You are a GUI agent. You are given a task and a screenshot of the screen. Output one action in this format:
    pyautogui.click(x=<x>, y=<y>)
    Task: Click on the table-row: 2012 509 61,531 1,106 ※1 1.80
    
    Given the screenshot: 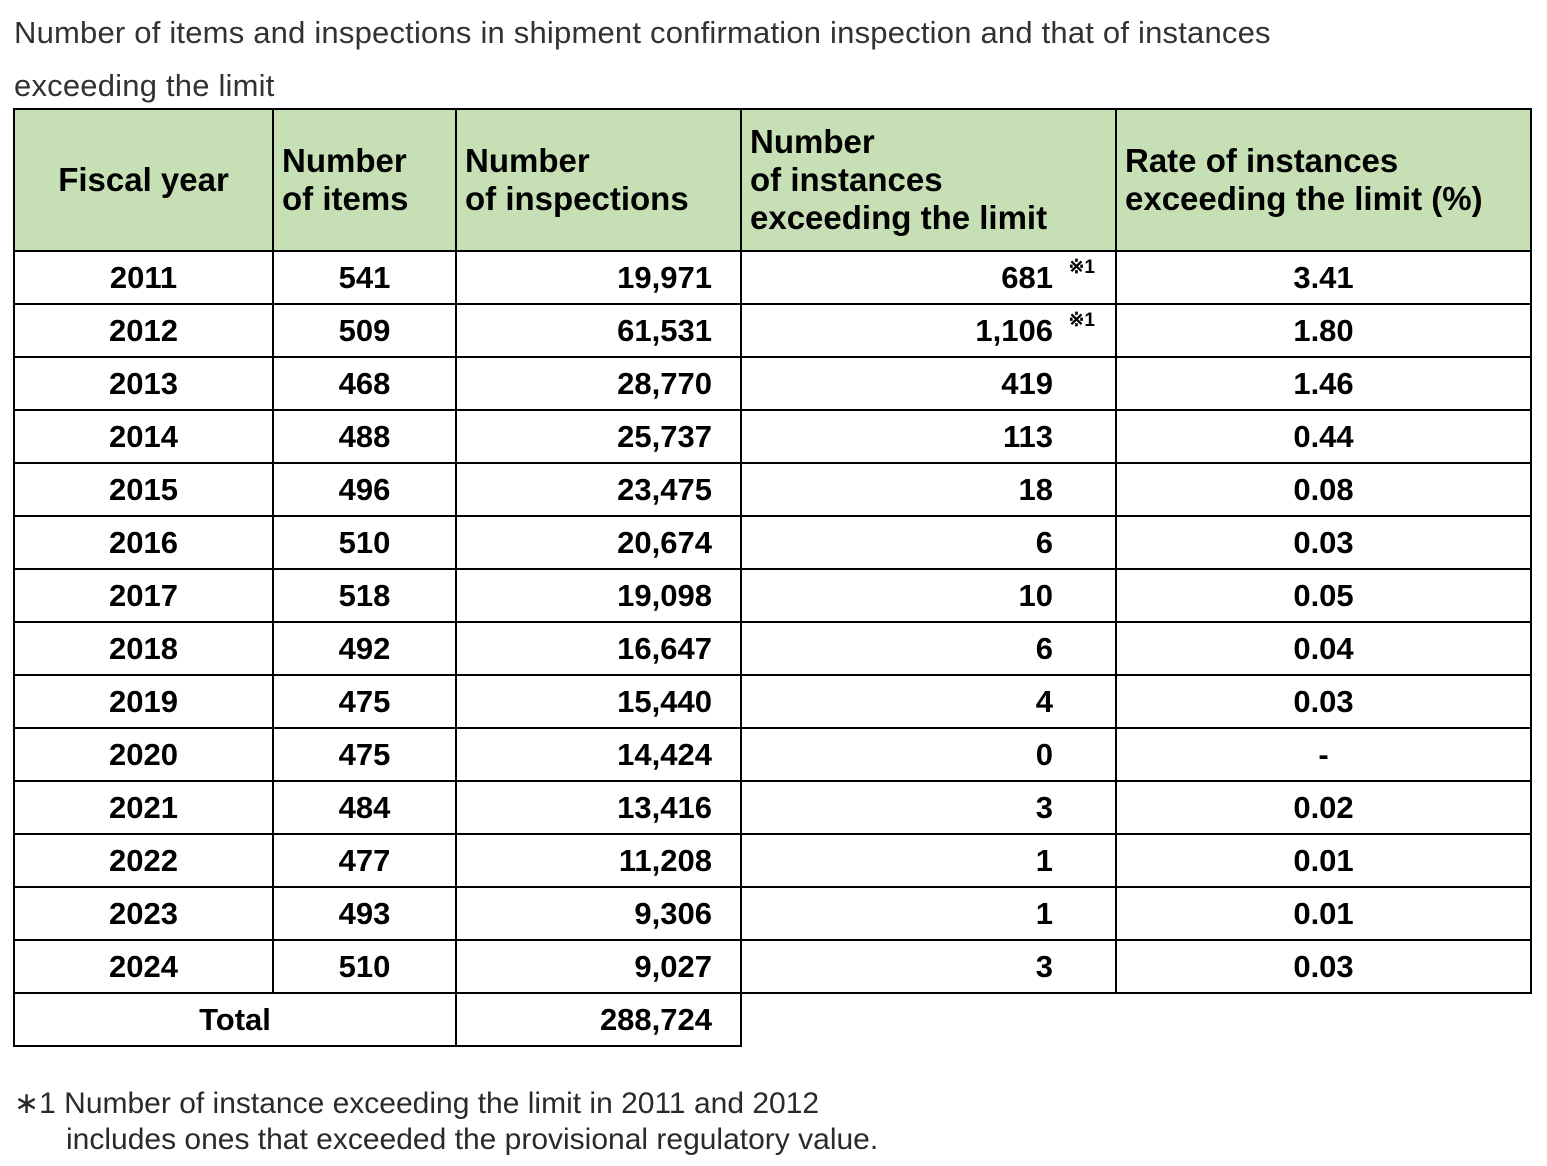 What is the action you would take?
    pyautogui.click(x=772, y=330)
    